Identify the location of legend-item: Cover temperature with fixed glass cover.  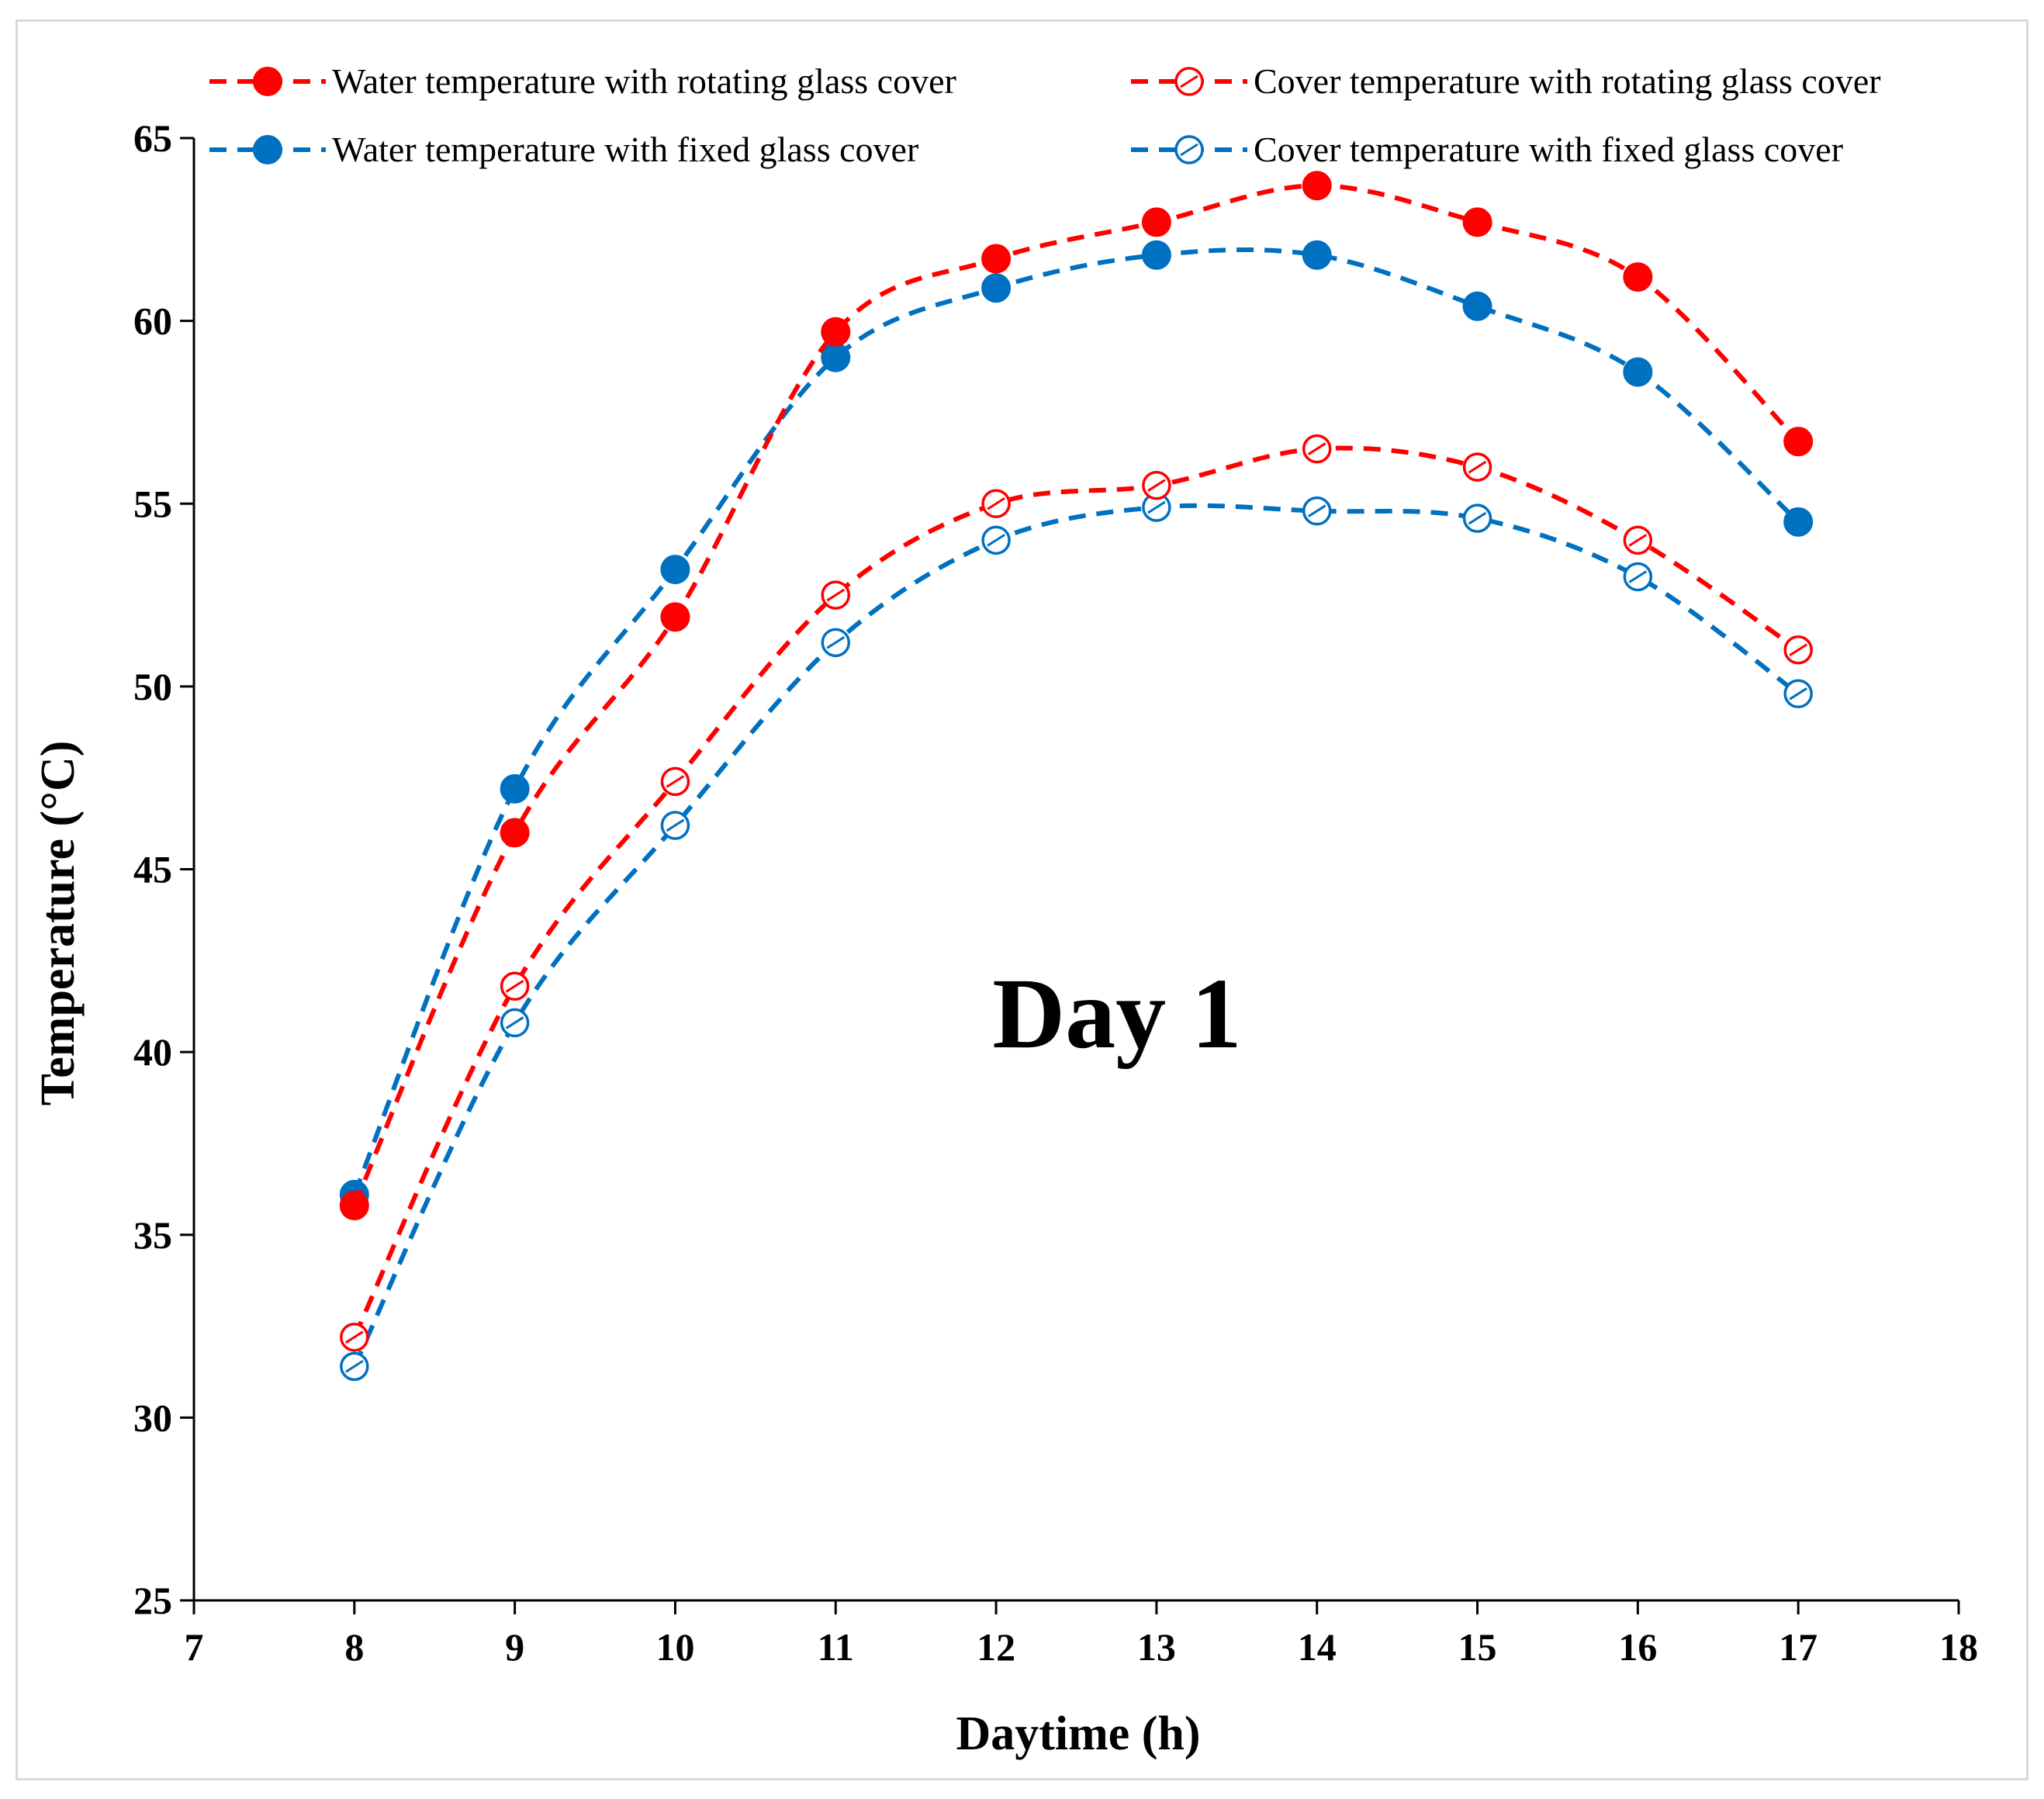
(1487, 149).